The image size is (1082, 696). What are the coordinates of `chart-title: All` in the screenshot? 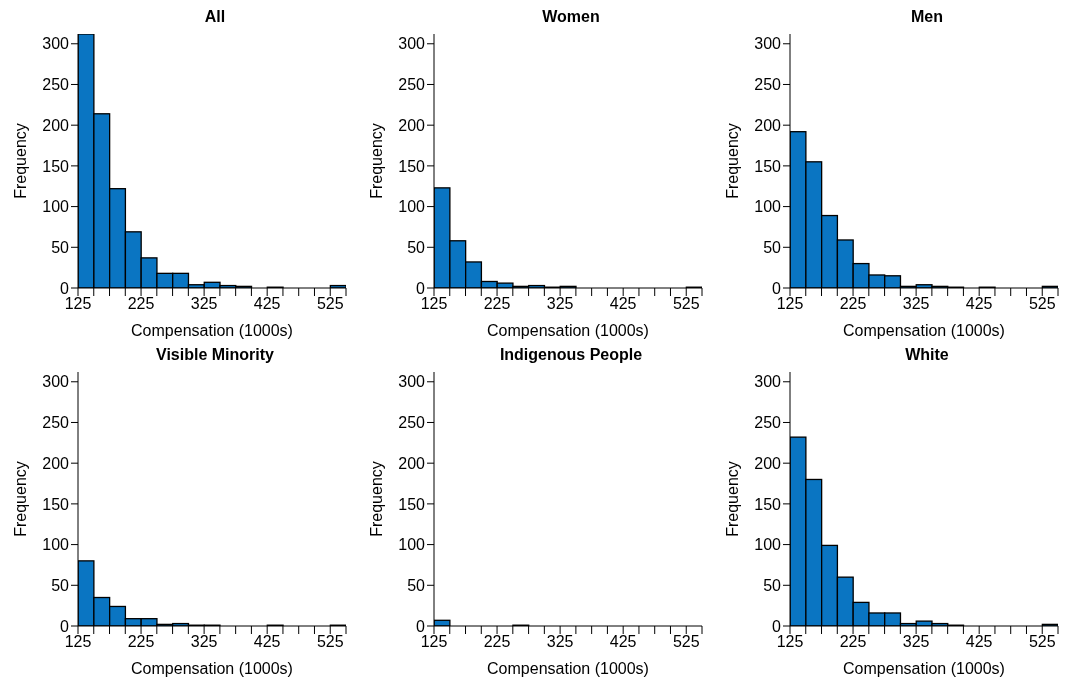 It's located at (215, 17).